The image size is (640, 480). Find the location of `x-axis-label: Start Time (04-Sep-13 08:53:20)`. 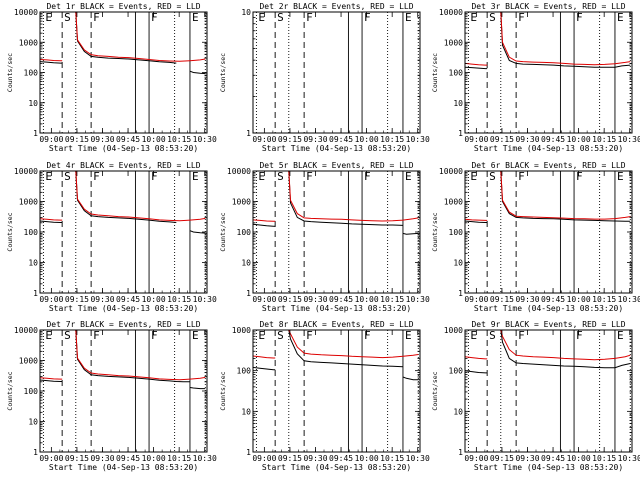

x-axis-label: Start Time (04-Sep-13 08:53:20) is located at coordinates (123, 148).